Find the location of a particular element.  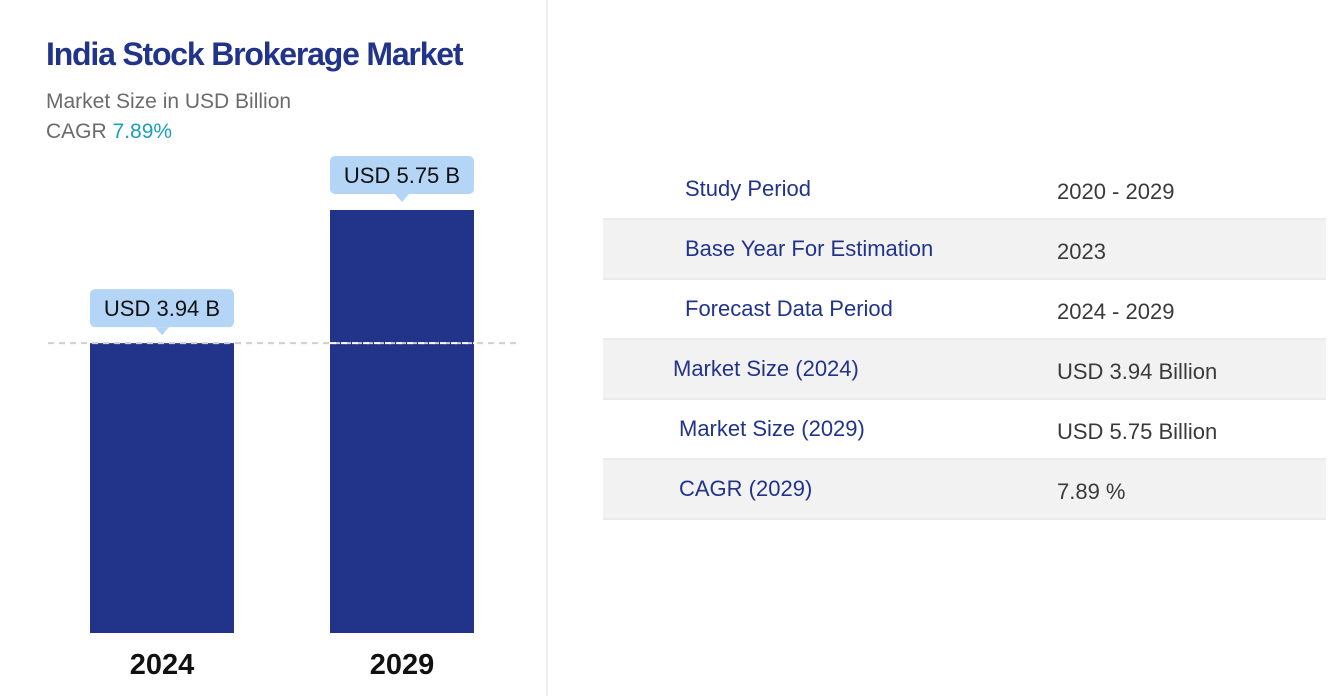

value-callout-2029: USD 5.75 B is located at coordinates (402, 179).